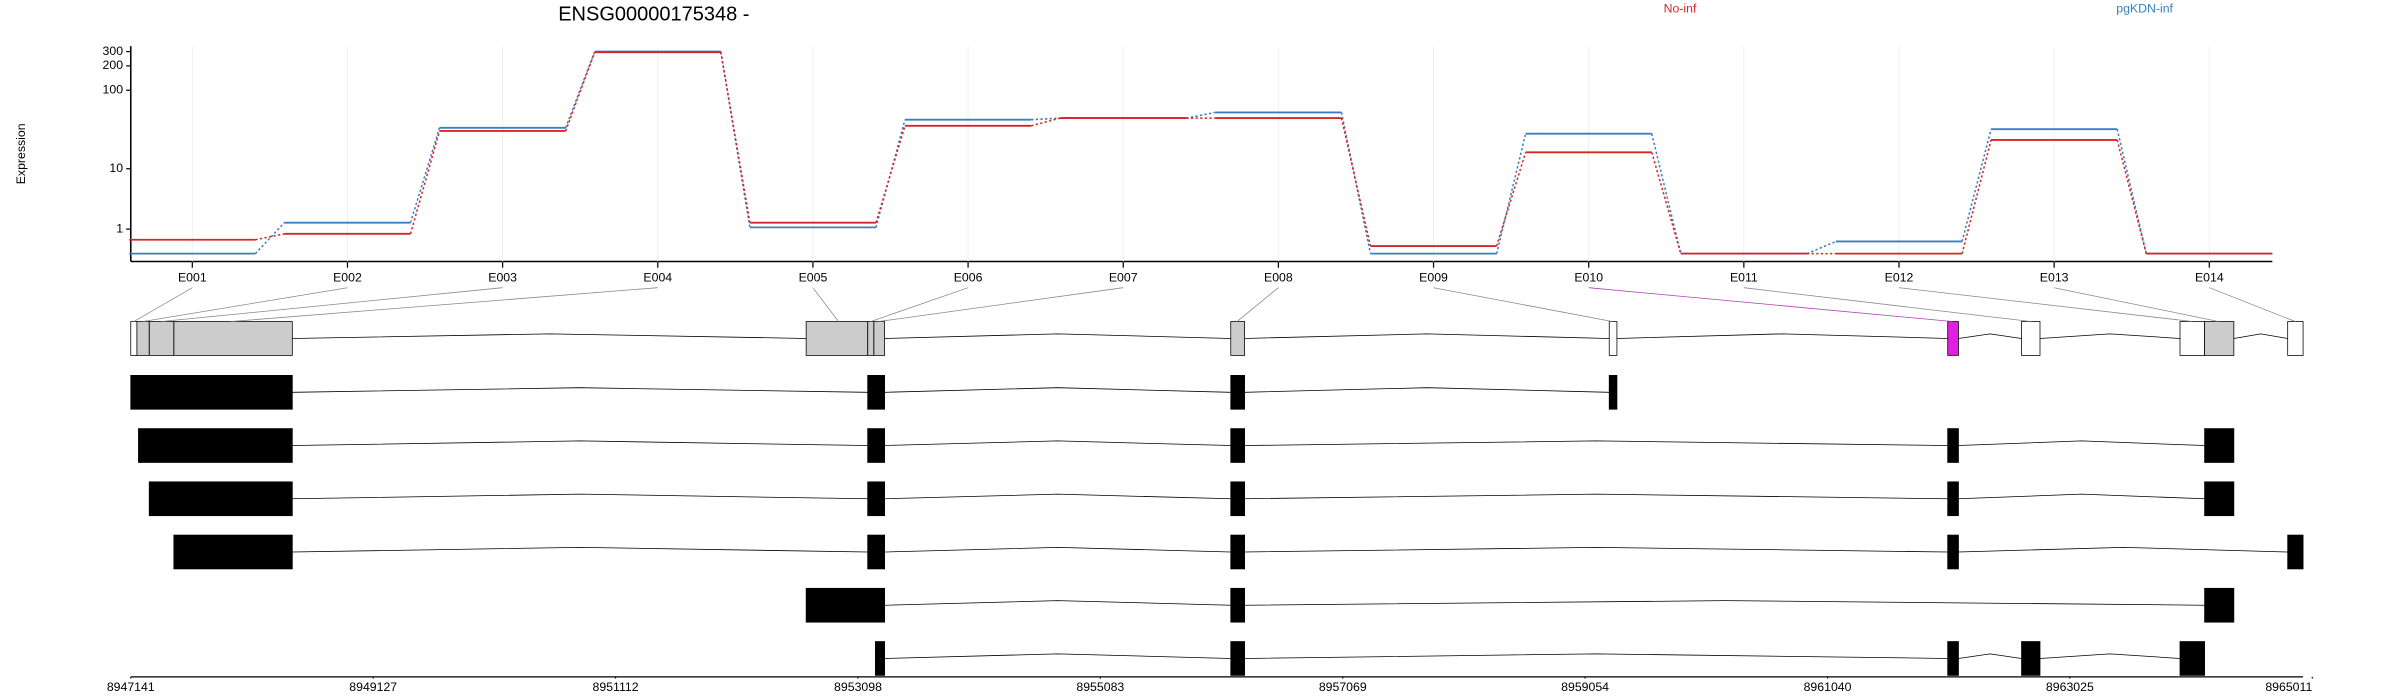 The width and height of the screenshot is (2400, 700). Describe the element at coordinates (2070, 687) in the screenshot. I see `genome-tick-label: 8963025` at that location.